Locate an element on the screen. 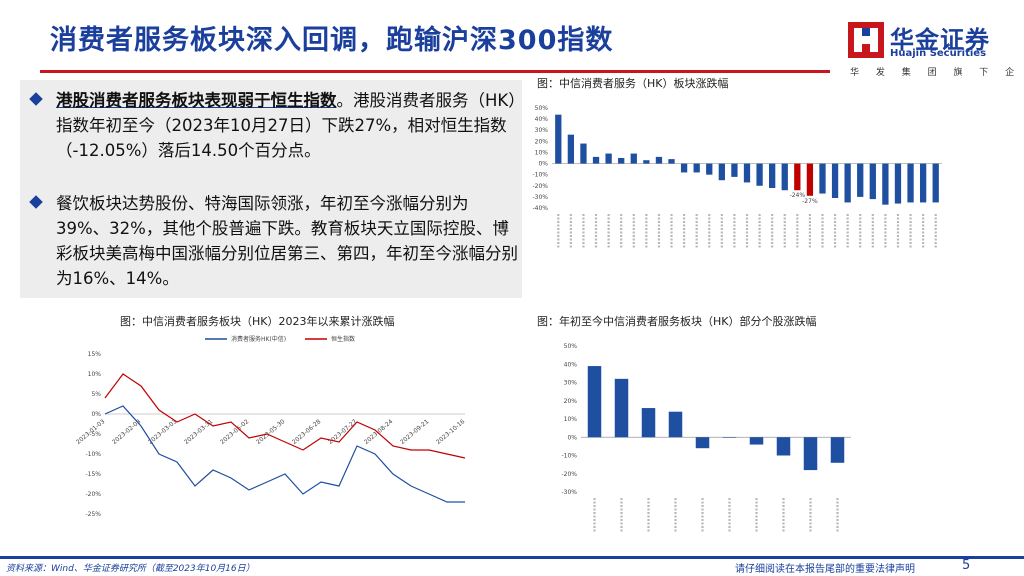 This screenshot has width=1024, height=576. x-tick-label: 2023-06-28 is located at coordinates (306, 432).